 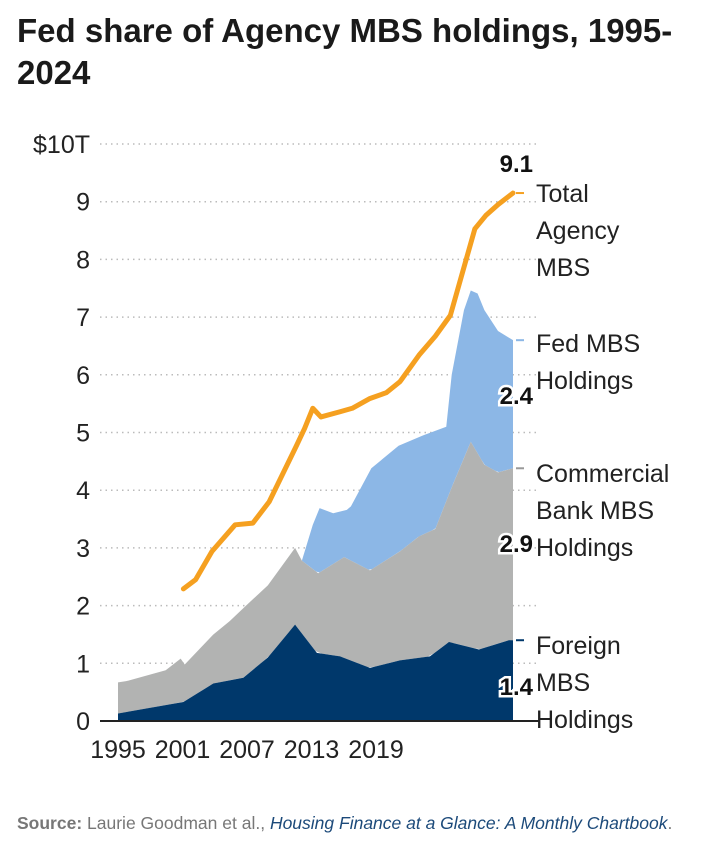 I want to click on x-tick-label: 2007, so click(x=247, y=750).